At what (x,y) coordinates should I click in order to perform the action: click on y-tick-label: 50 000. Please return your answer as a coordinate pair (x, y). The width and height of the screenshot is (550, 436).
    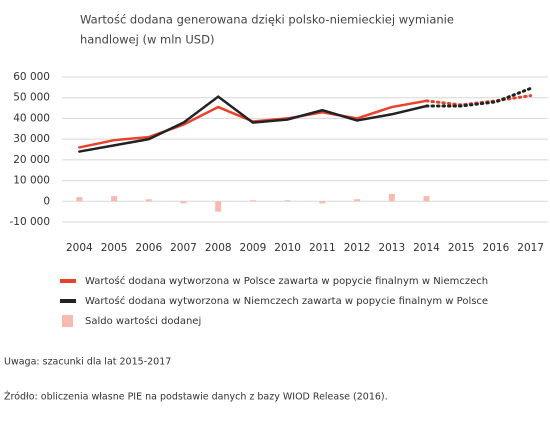
    Looking at the image, I should click on (31, 98).